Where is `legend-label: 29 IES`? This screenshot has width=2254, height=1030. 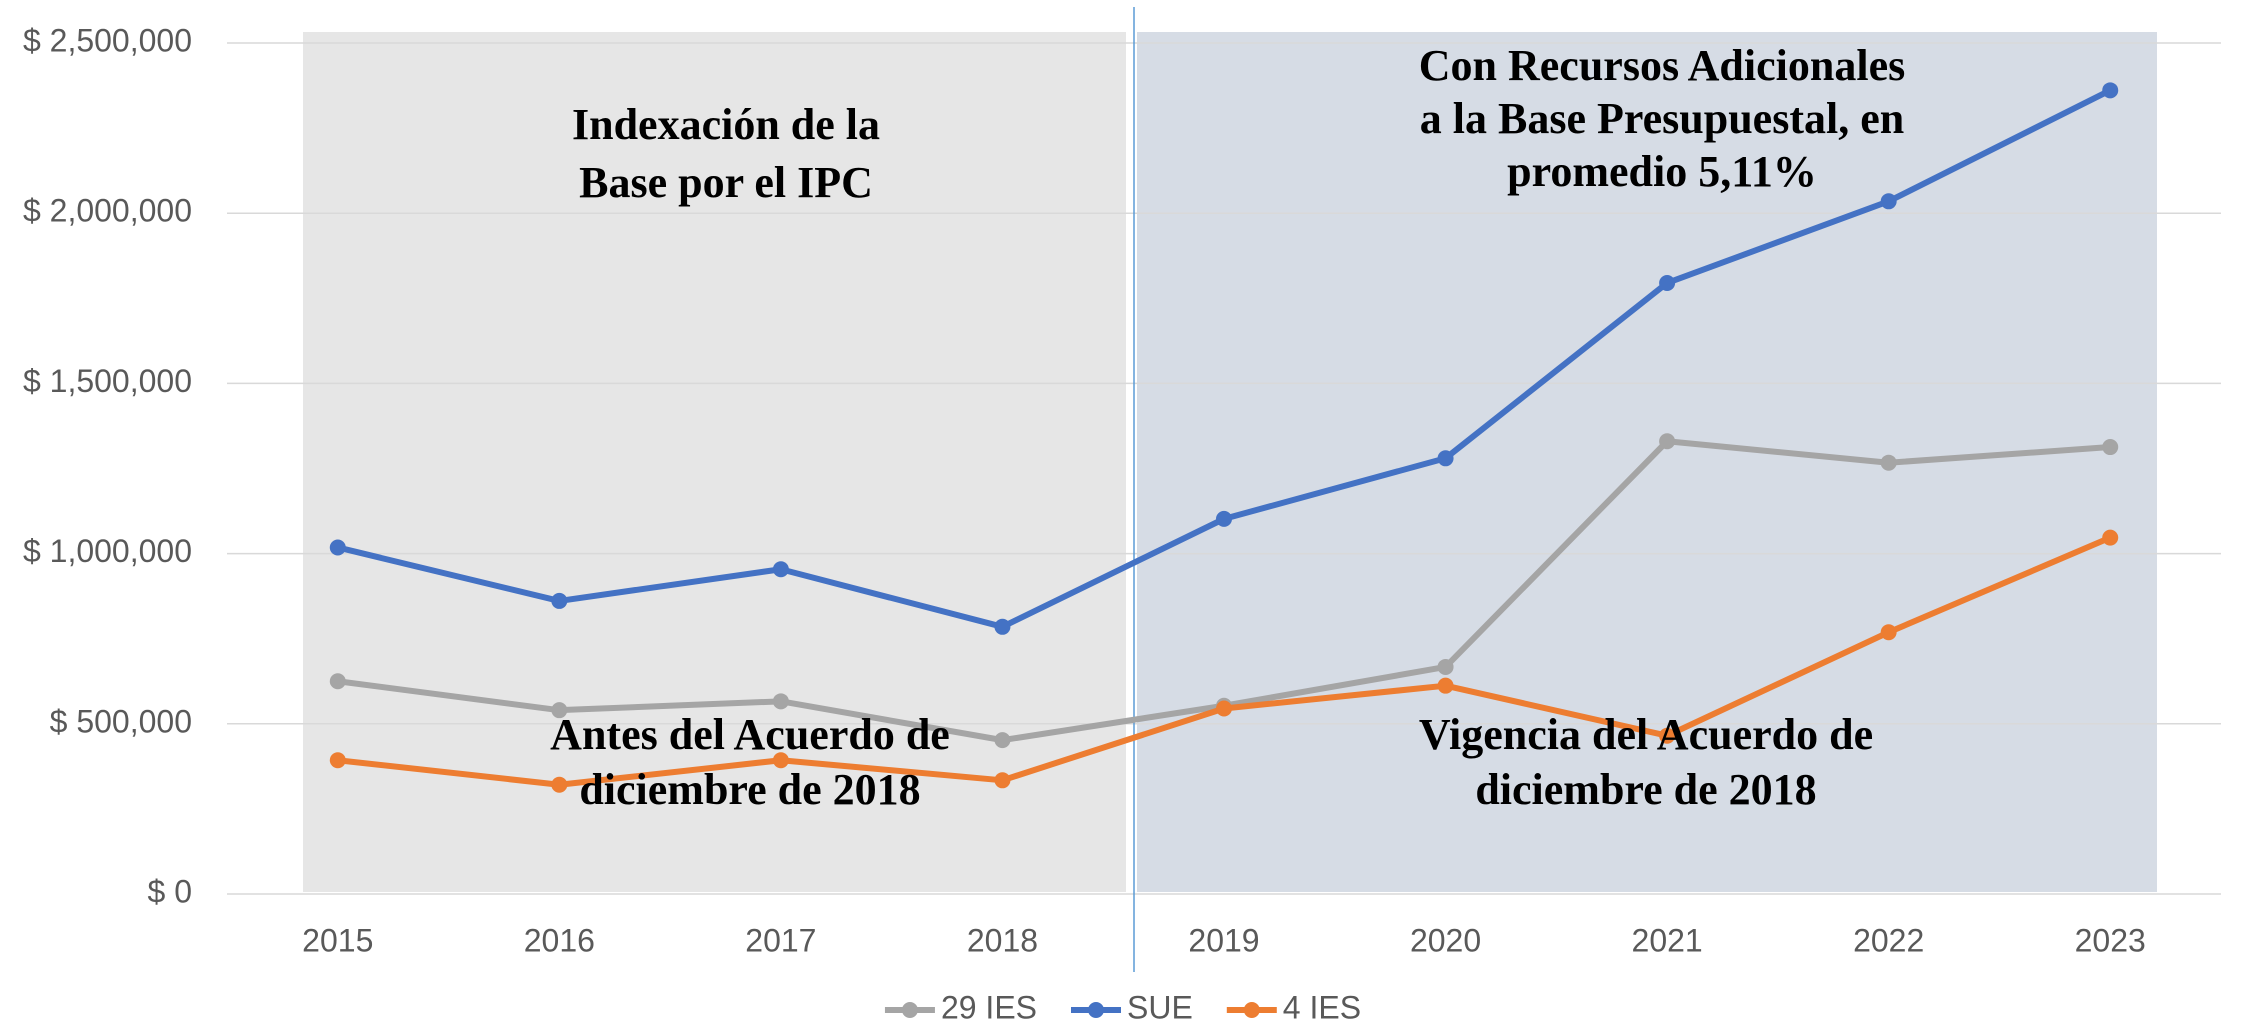
legend-label: 29 IES is located at coordinates (989, 1007).